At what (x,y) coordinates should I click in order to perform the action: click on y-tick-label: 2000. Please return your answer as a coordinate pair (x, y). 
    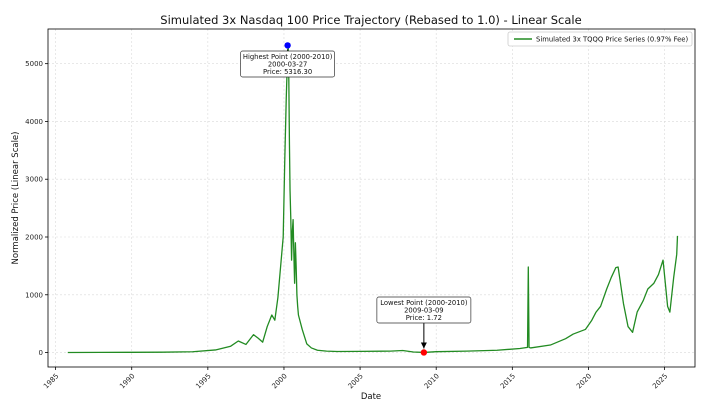
    Looking at the image, I should click on (34, 238).